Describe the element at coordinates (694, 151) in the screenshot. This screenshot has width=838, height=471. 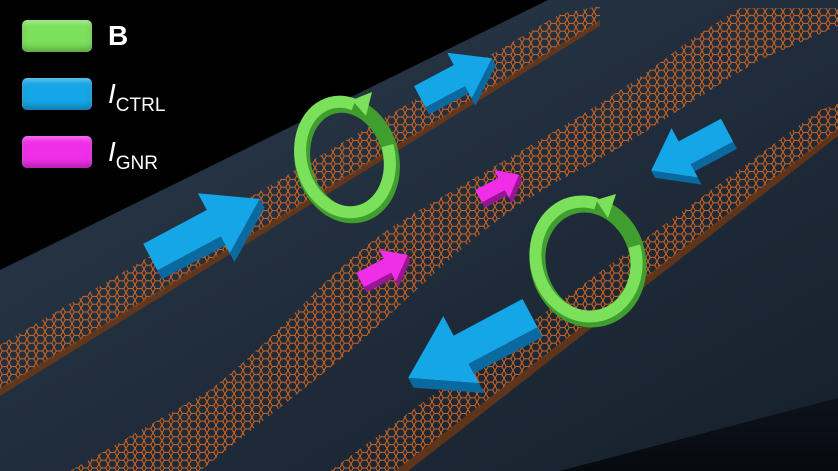
I see `control-current-arrow-right` at that location.